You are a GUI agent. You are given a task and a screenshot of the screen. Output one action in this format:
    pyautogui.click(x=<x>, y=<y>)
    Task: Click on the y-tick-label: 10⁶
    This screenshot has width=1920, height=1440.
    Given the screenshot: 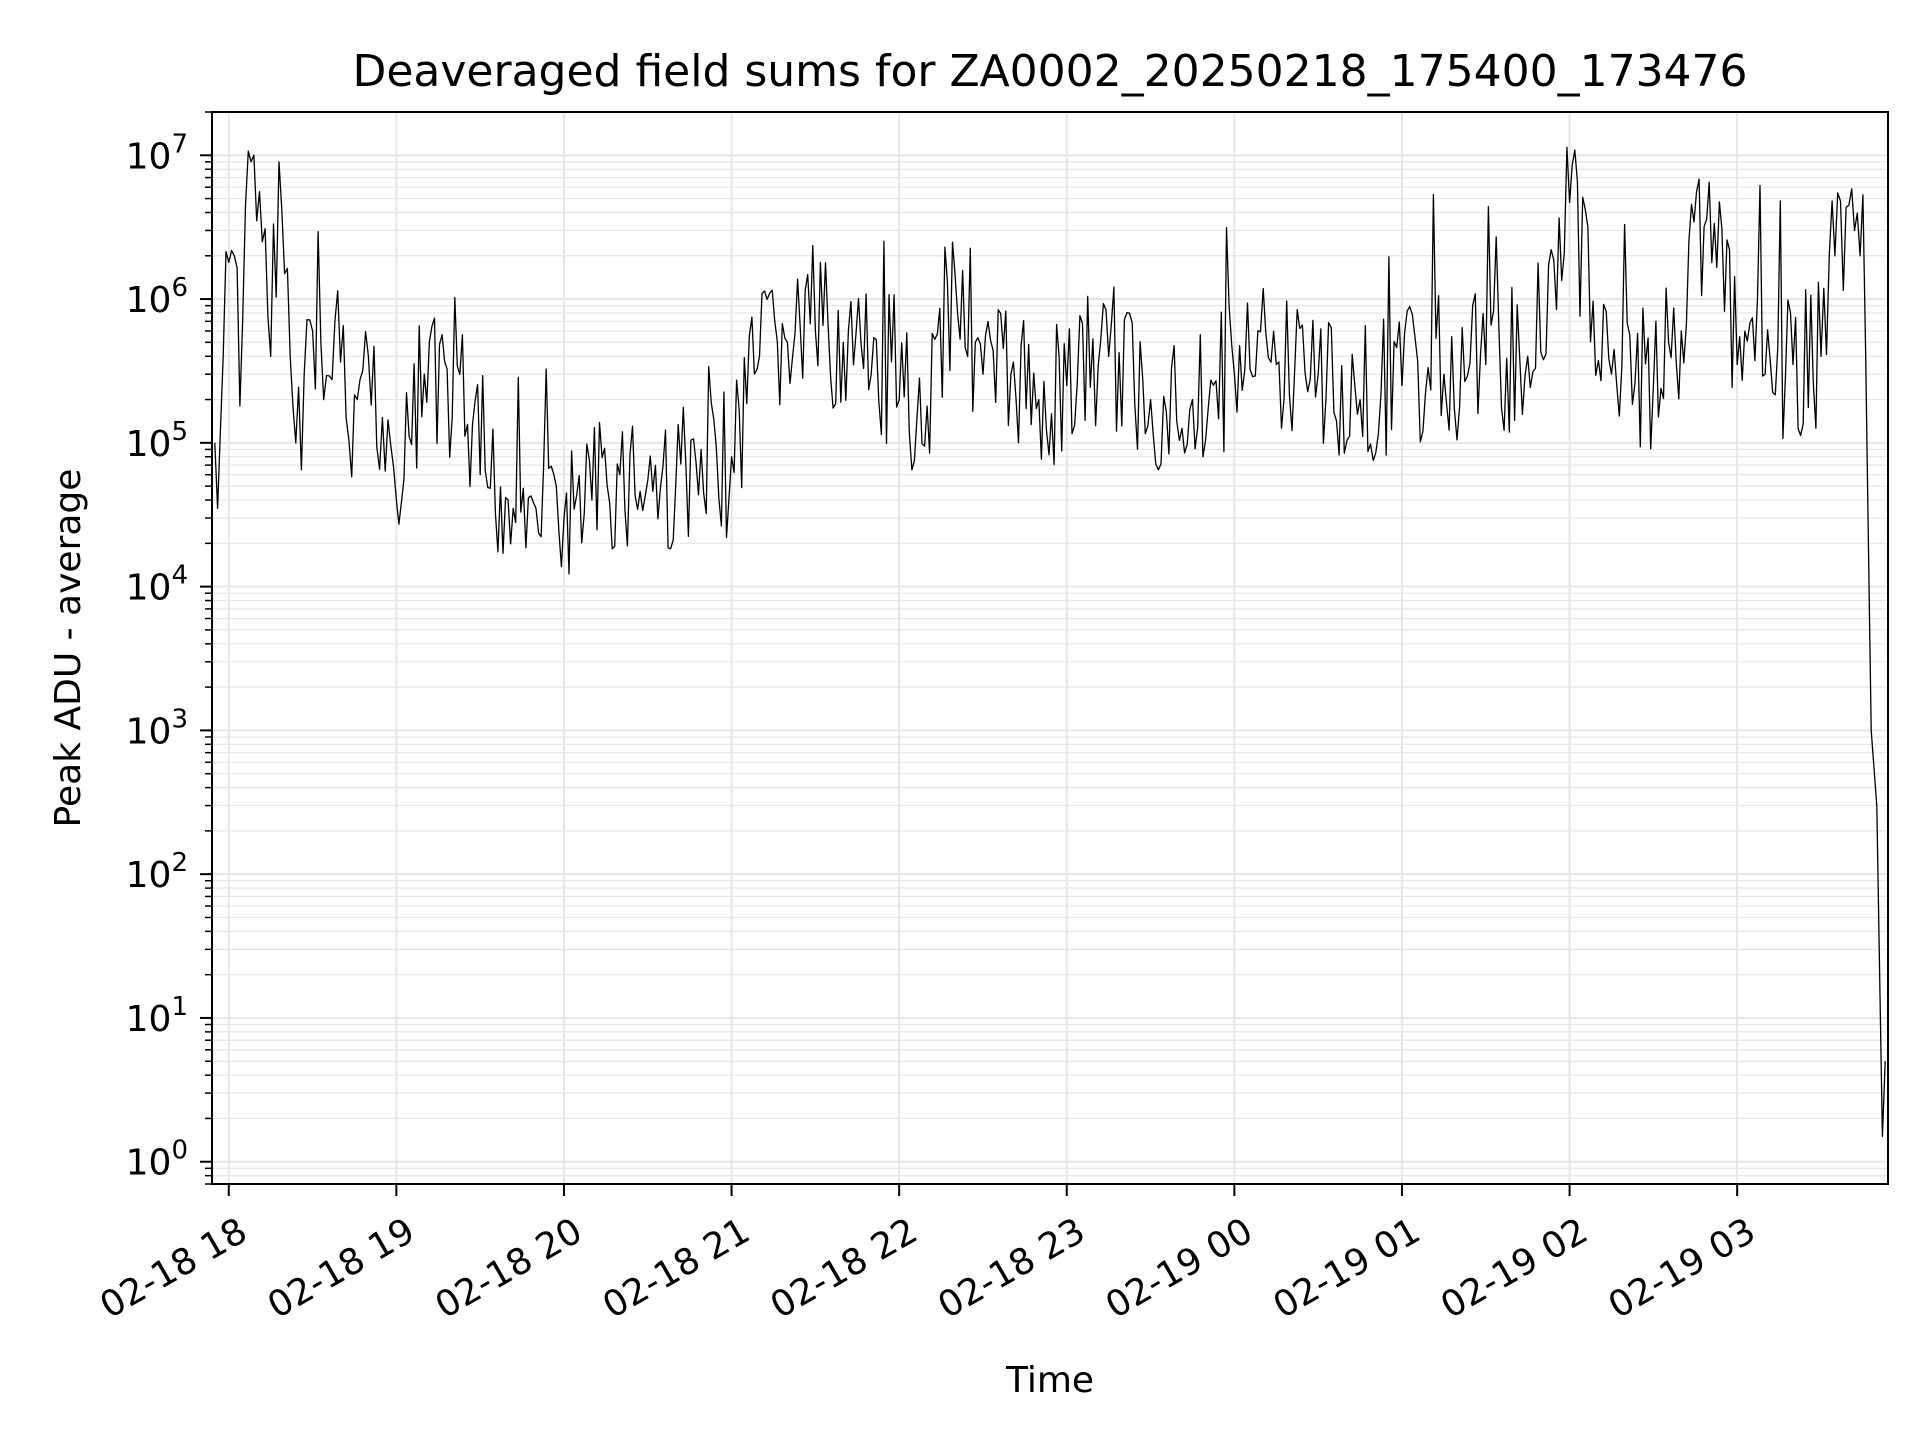 What is the action you would take?
    pyautogui.click(x=157, y=297)
    